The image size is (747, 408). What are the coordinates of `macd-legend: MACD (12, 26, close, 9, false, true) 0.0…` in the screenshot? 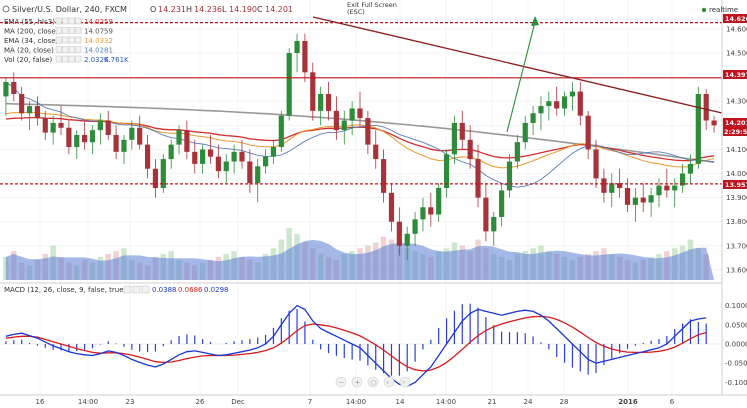 It's located at (116, 289).